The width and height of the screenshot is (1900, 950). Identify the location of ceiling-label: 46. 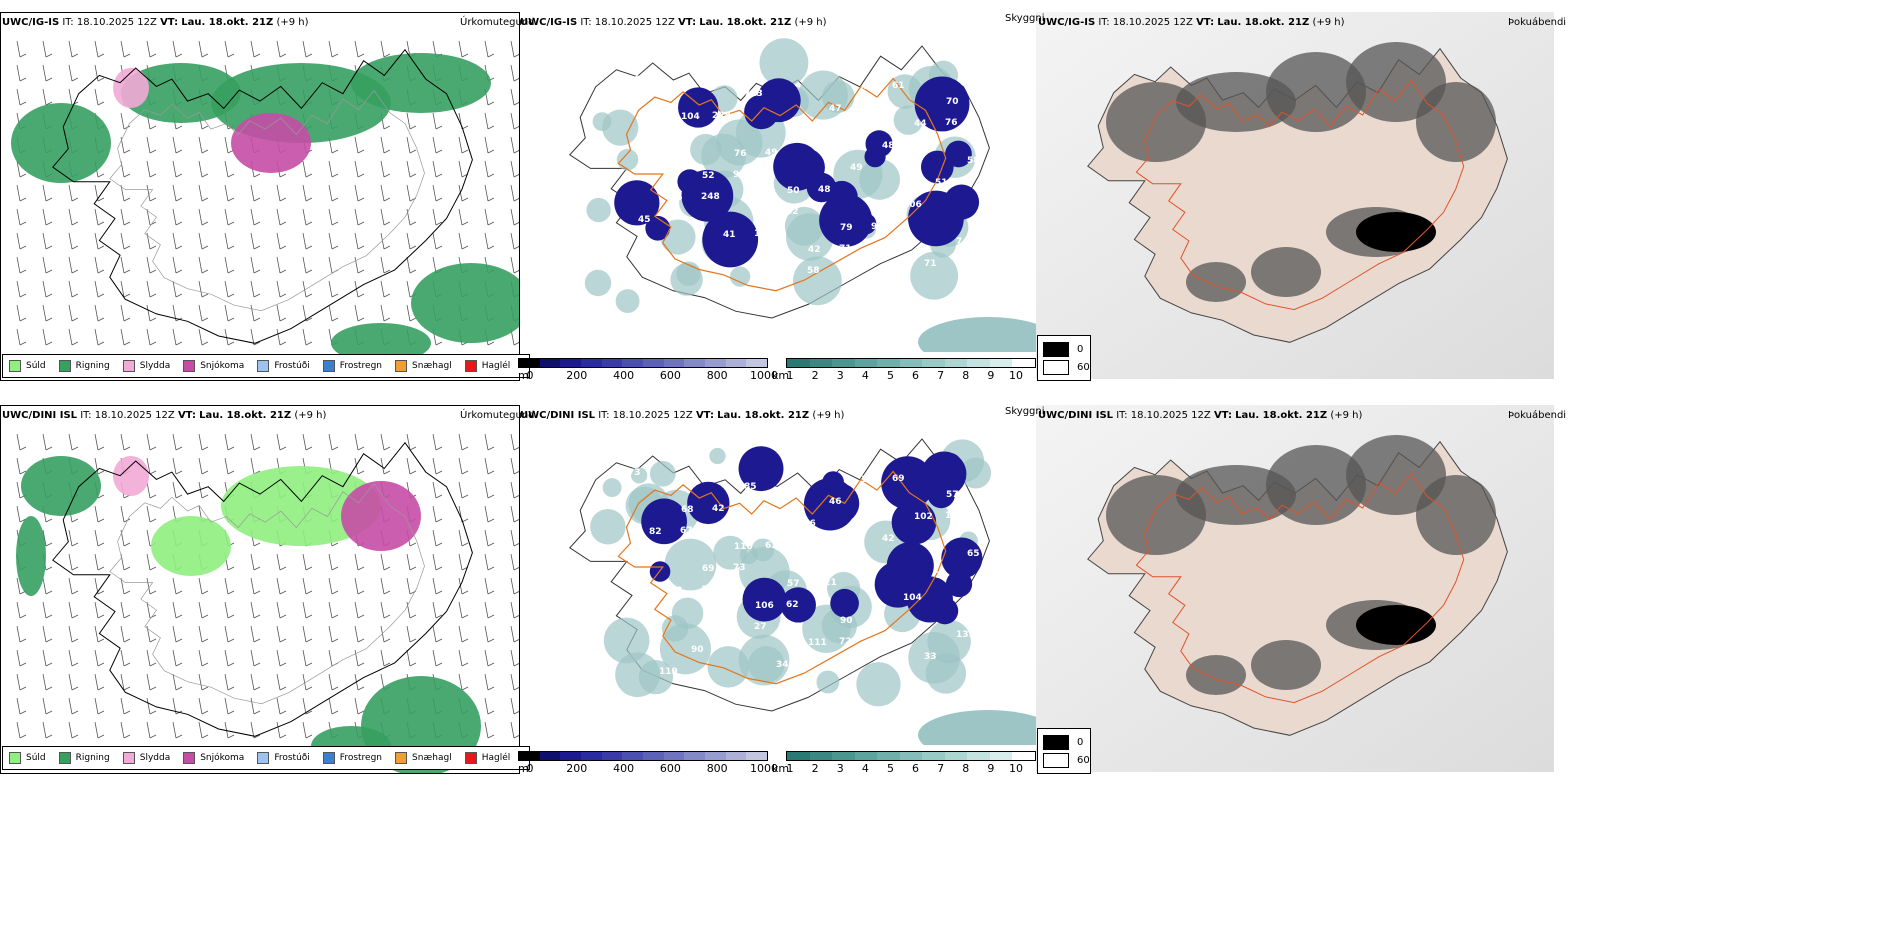
(676, 198).